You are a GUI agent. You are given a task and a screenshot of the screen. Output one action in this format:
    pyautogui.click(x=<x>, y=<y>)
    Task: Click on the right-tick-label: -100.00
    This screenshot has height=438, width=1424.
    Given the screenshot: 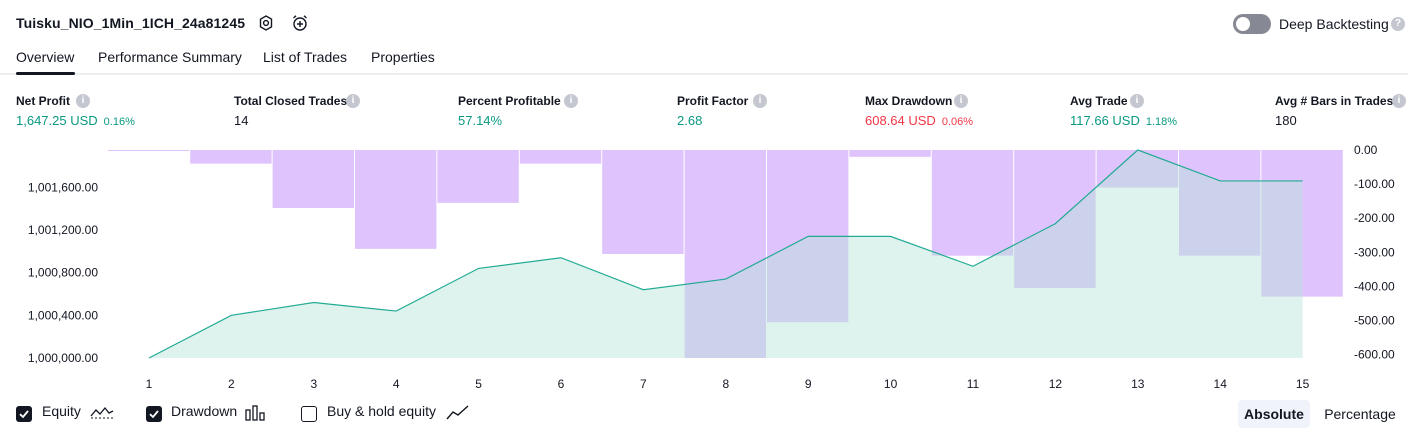 What is the action you would take?
    pyautogui.click(x=1374, y=184)
    